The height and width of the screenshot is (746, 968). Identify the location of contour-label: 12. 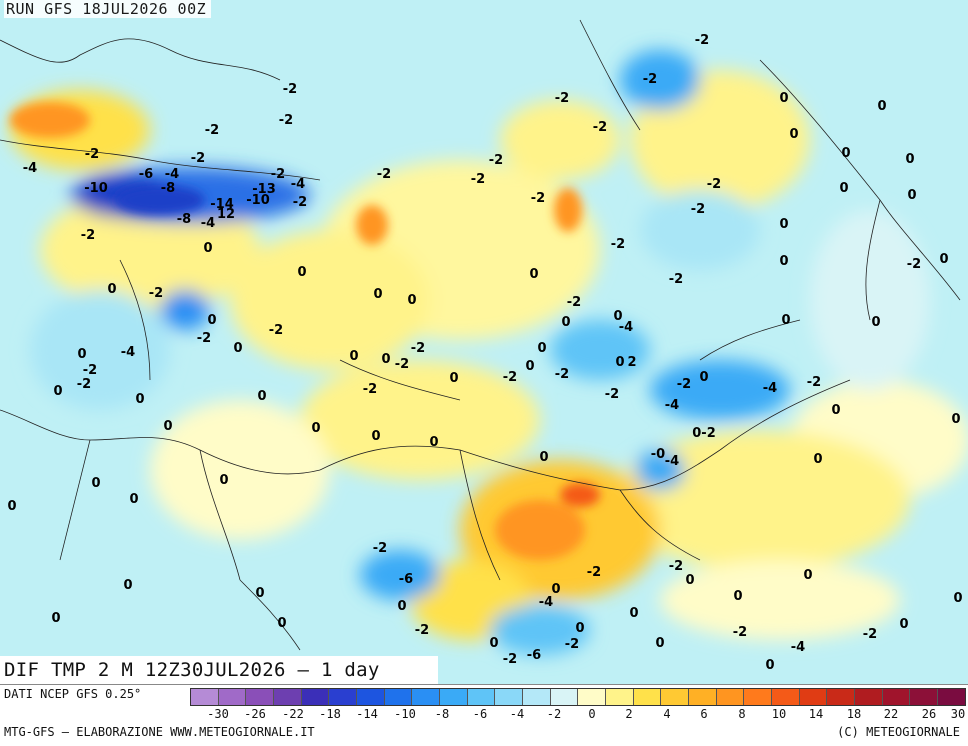
(226, 214).